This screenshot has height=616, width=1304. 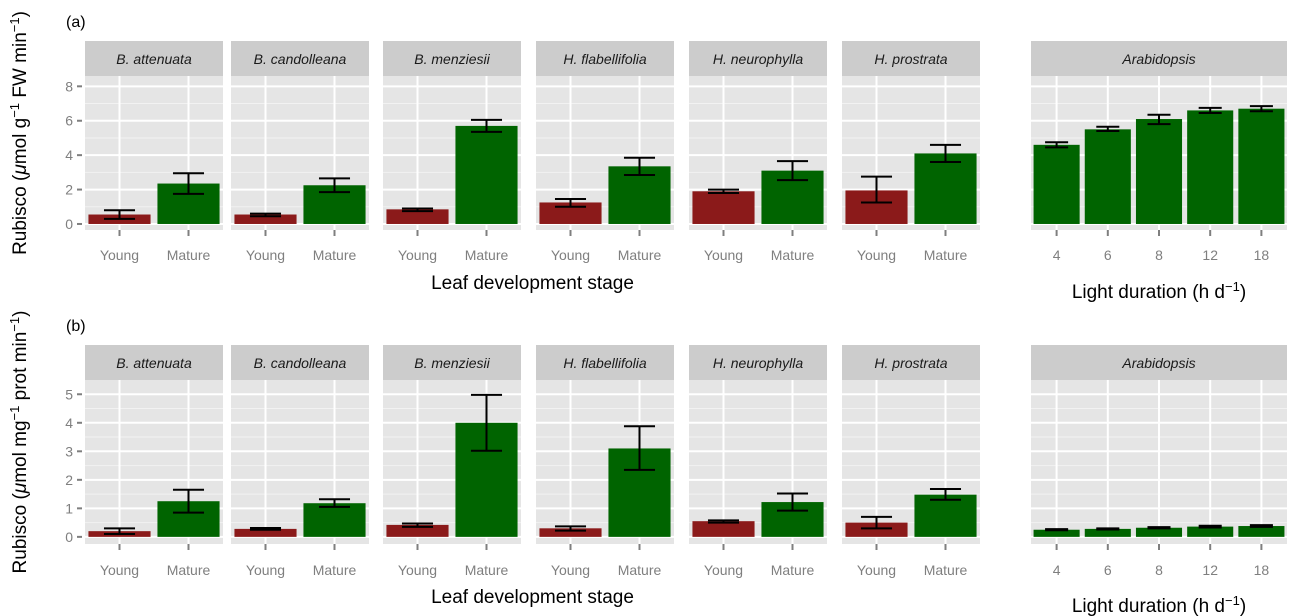 I want to click on y-axis-title-part: mol g, so click(x=20, y=141).